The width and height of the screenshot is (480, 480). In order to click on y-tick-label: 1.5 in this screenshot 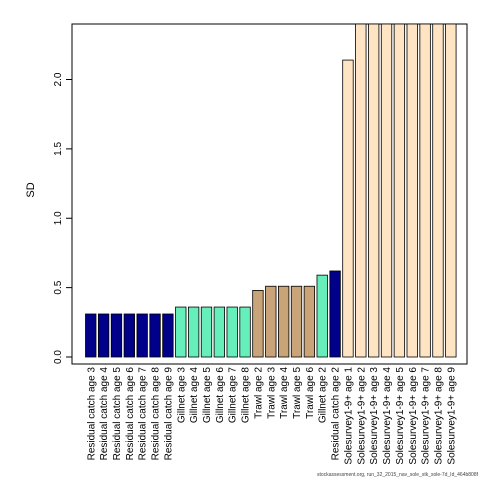, I will do `click(58, 148)`.